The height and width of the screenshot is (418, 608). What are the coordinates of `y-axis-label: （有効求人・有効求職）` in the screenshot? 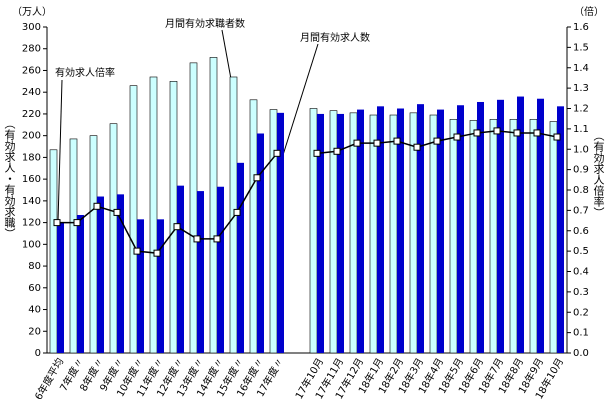 It's located at (9, 178).